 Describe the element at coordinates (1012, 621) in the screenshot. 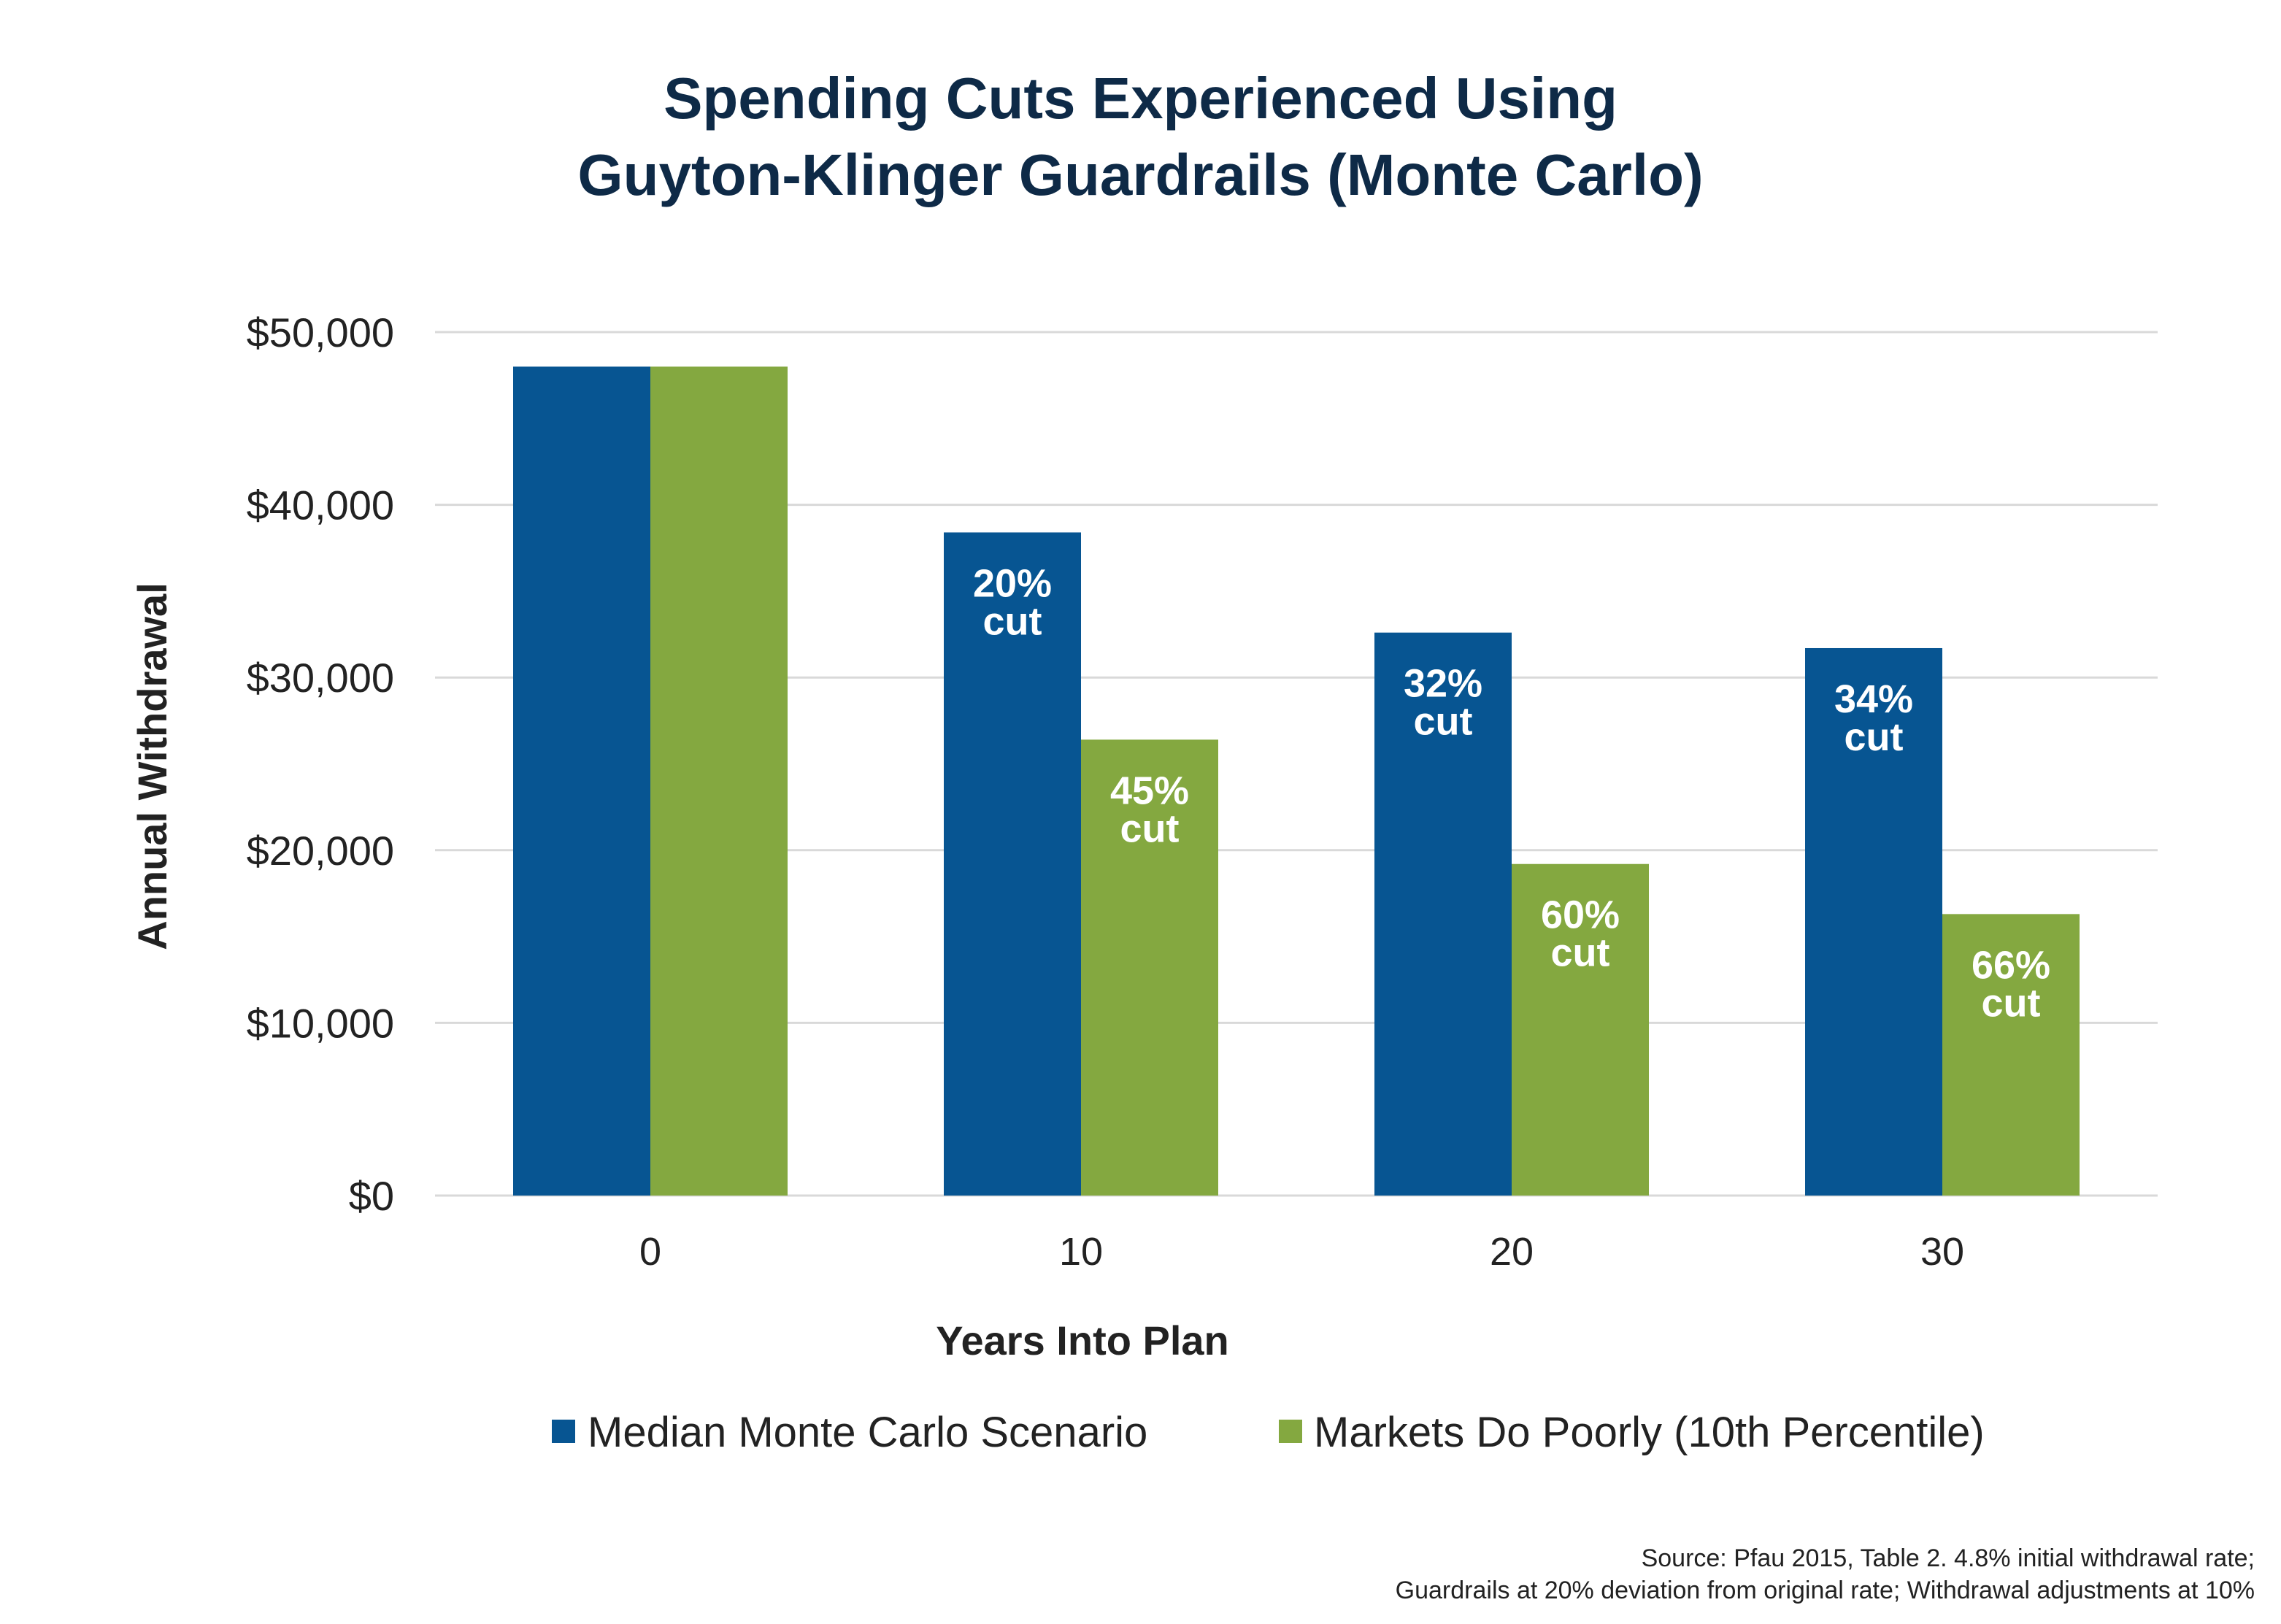

I see `bar-label-series-0-10-line-1: cut` at that location.